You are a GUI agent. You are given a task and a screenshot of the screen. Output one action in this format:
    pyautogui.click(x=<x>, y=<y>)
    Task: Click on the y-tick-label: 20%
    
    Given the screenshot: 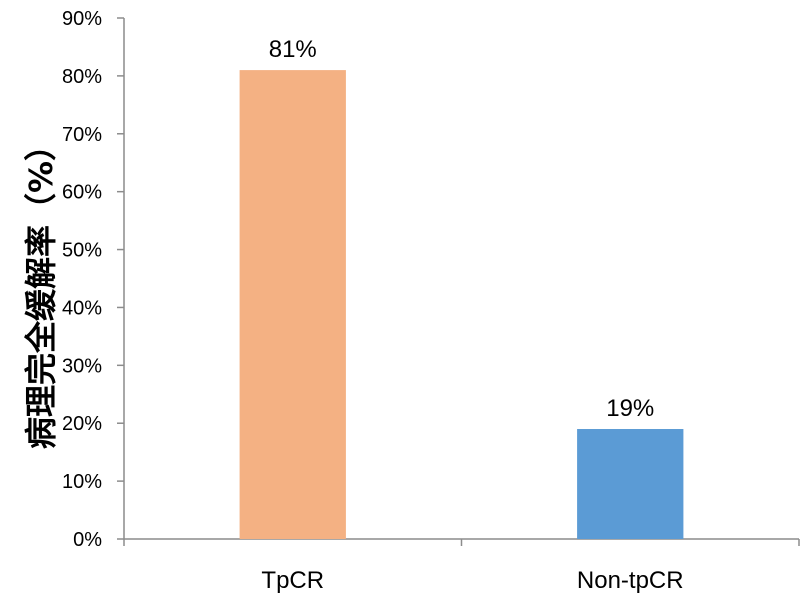 What is the action you would take?
    pyautogui.click(x=82, y=424)
    